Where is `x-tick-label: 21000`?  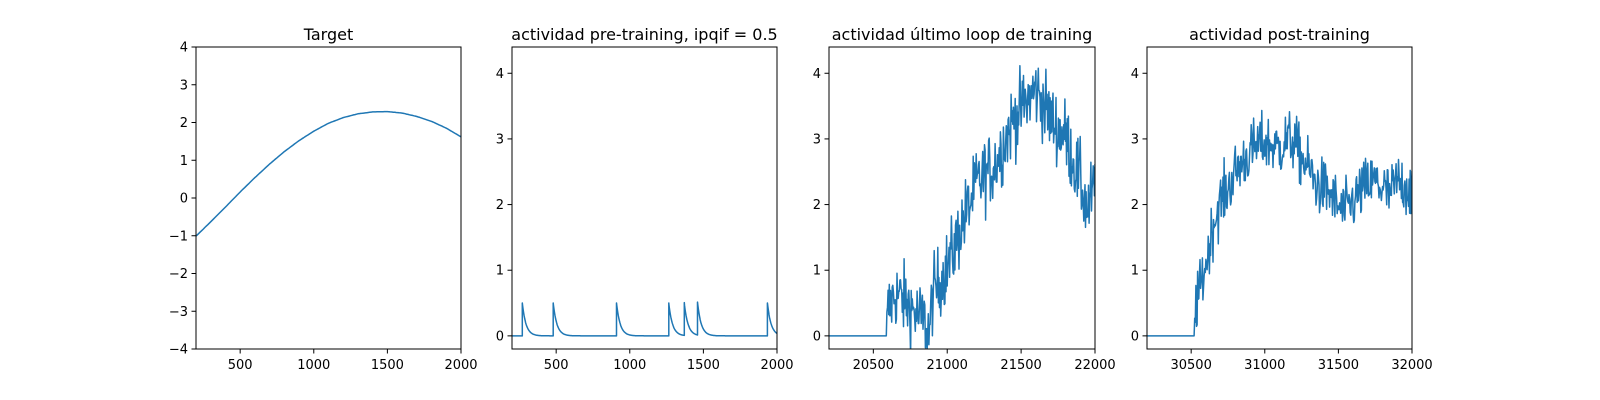
x-tick-label: 21000 is located at coordinates (947, 365).